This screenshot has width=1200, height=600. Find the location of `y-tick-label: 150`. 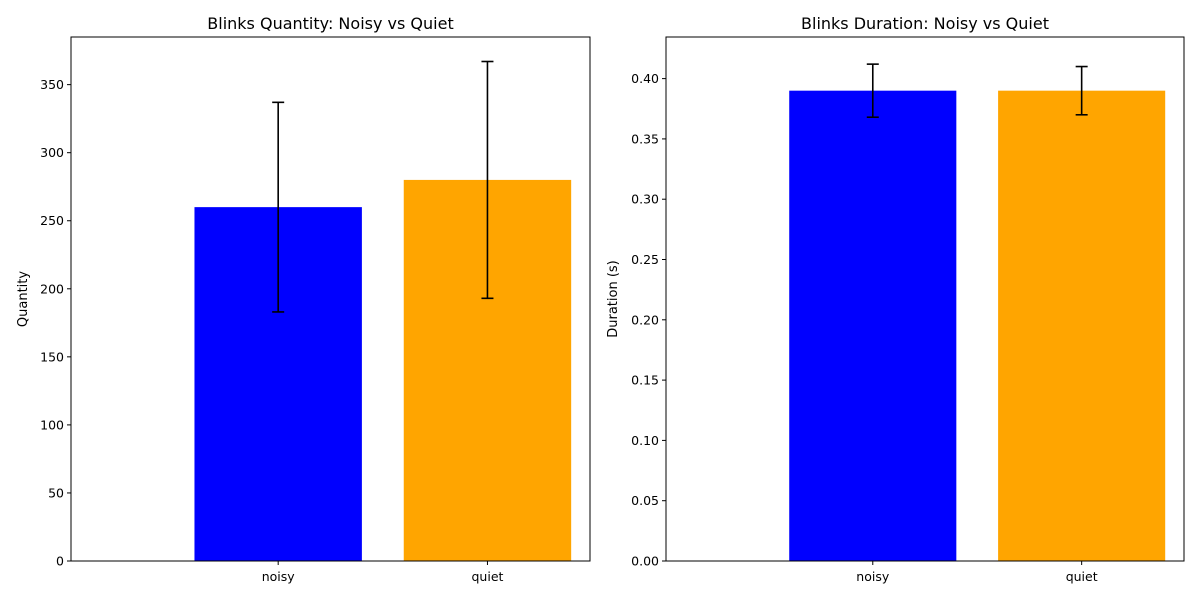

y-tick-label: 150 is located at coordinates (52, 356).